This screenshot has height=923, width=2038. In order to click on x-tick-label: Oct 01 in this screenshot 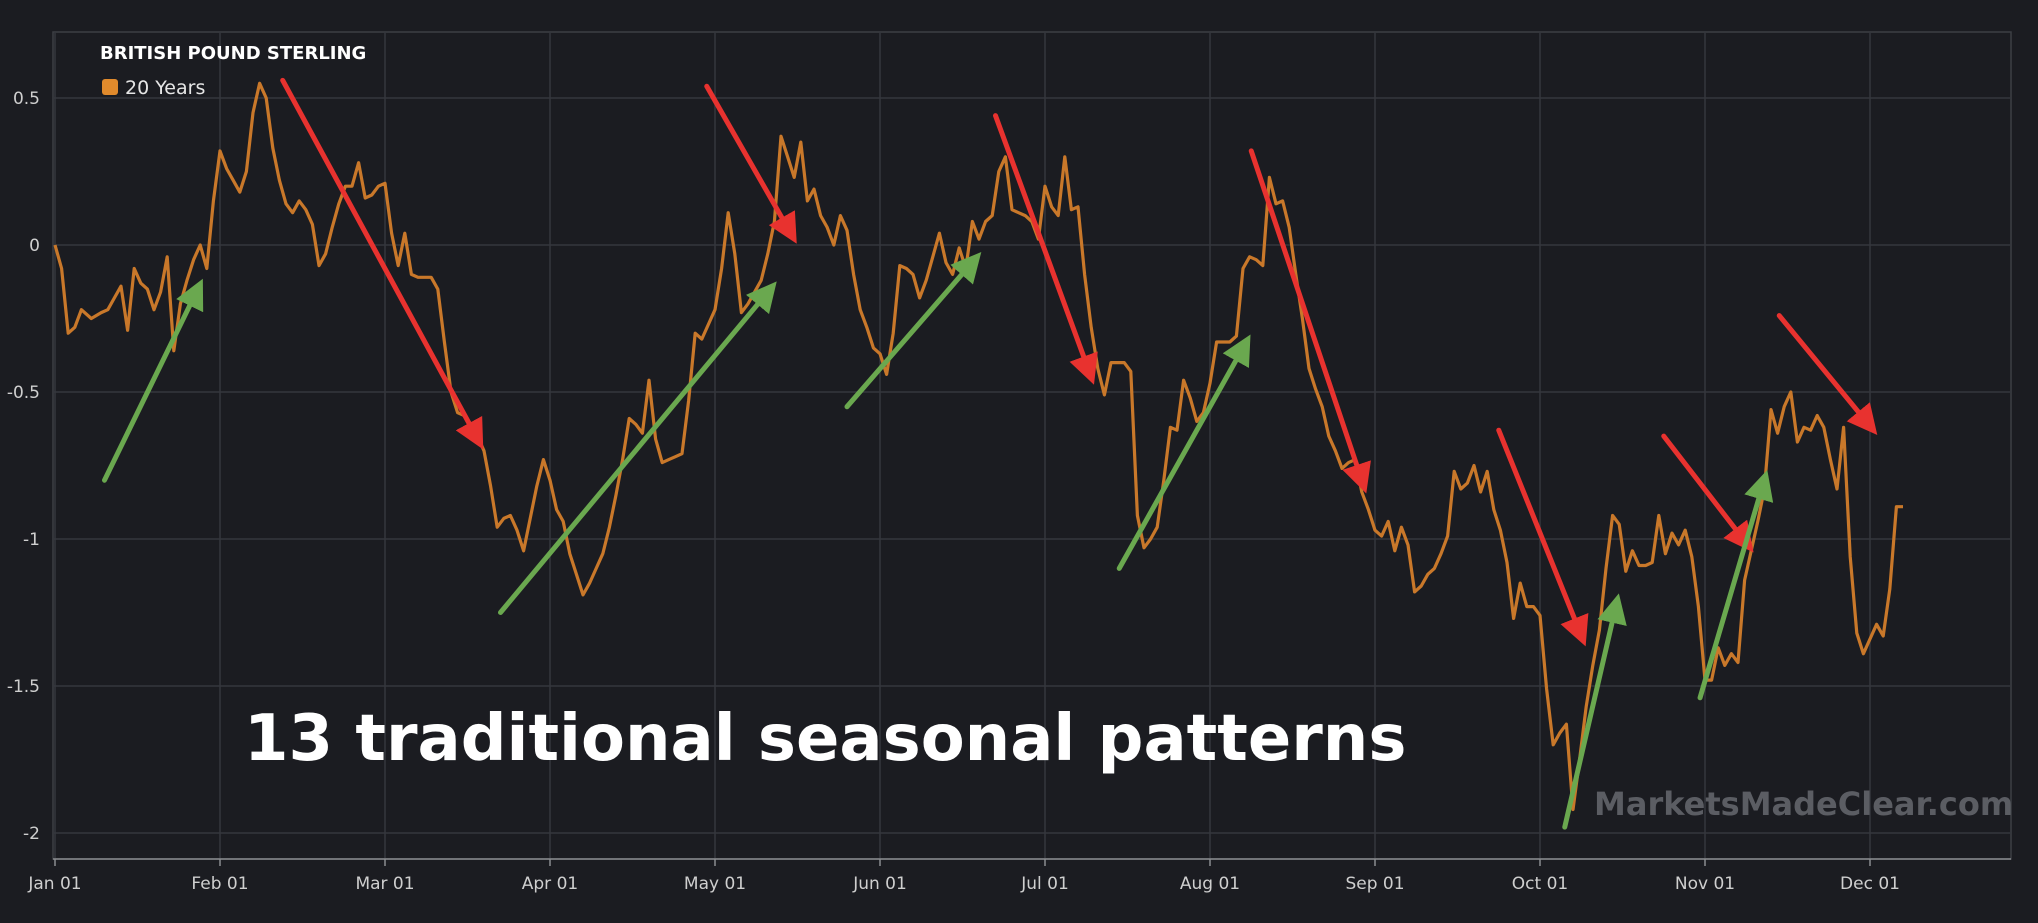, I will do `click(1540, 884)`.